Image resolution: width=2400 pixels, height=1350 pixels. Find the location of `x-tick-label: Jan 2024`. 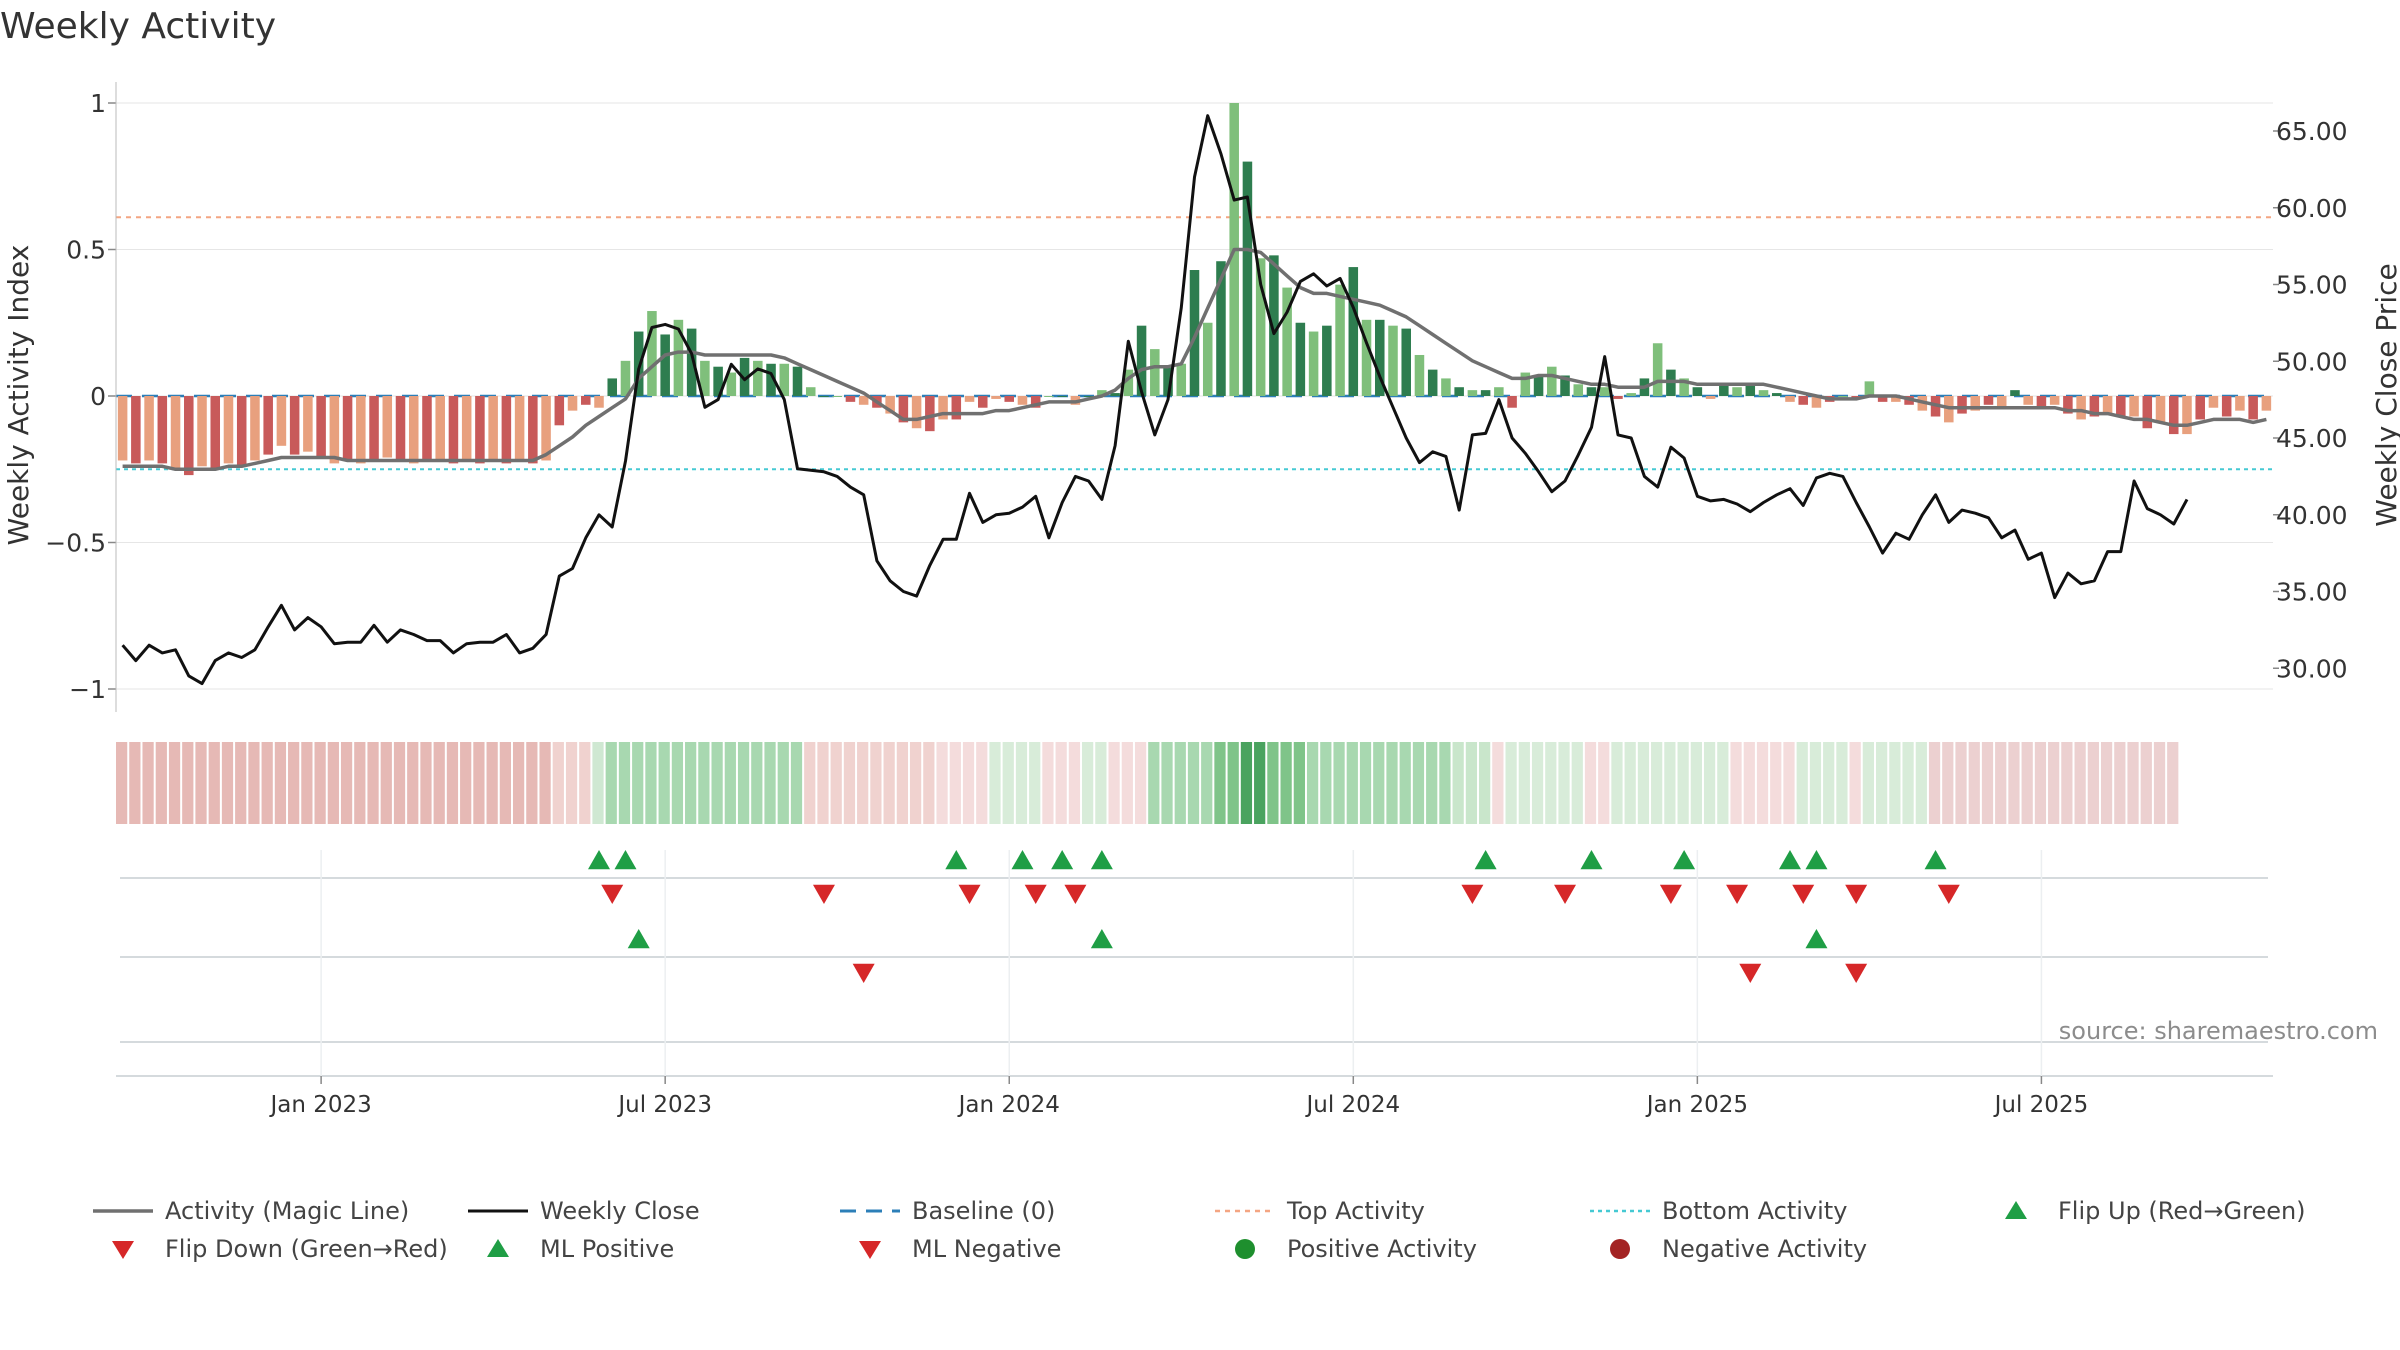

x-tick-label: Jan 2024 is located at coordinates (1008, 1105).